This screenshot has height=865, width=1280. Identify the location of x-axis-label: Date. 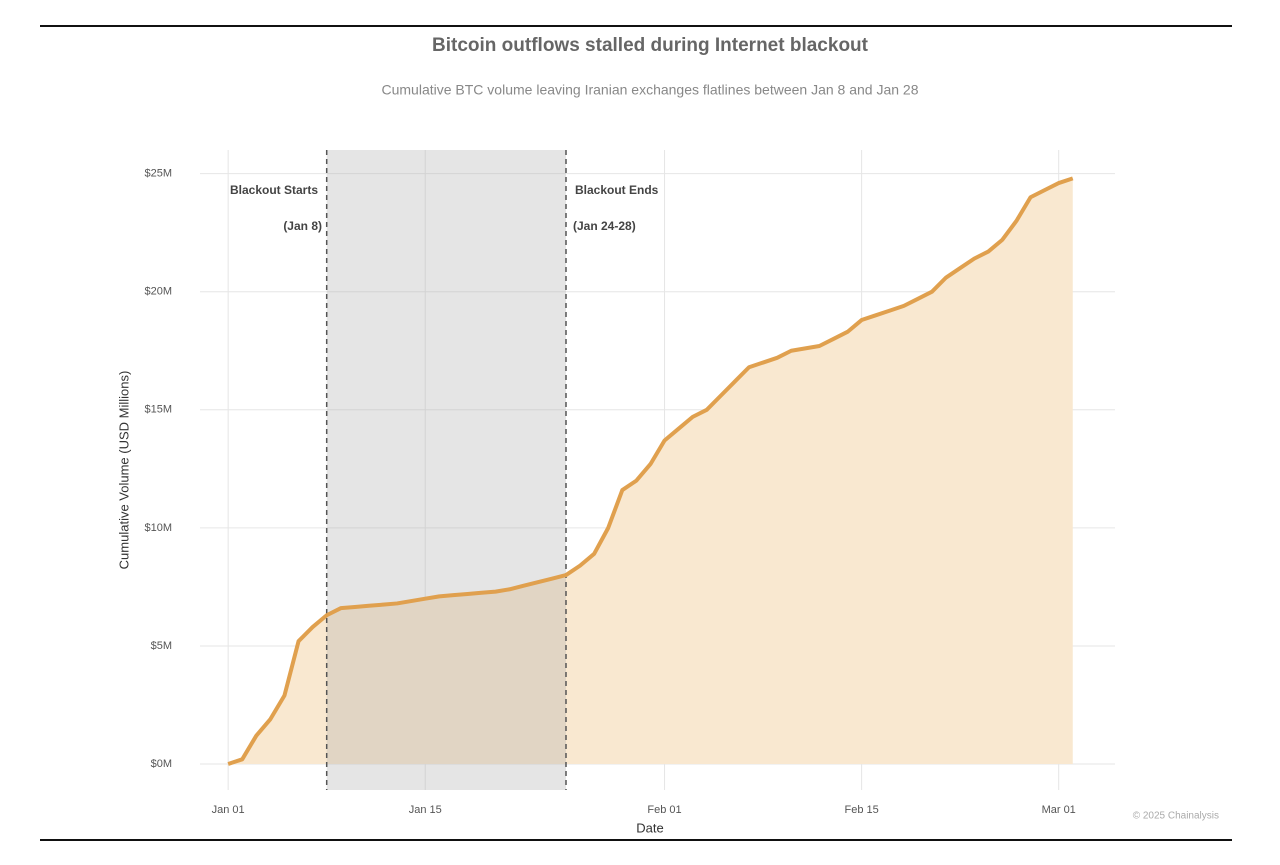
(649, 827).